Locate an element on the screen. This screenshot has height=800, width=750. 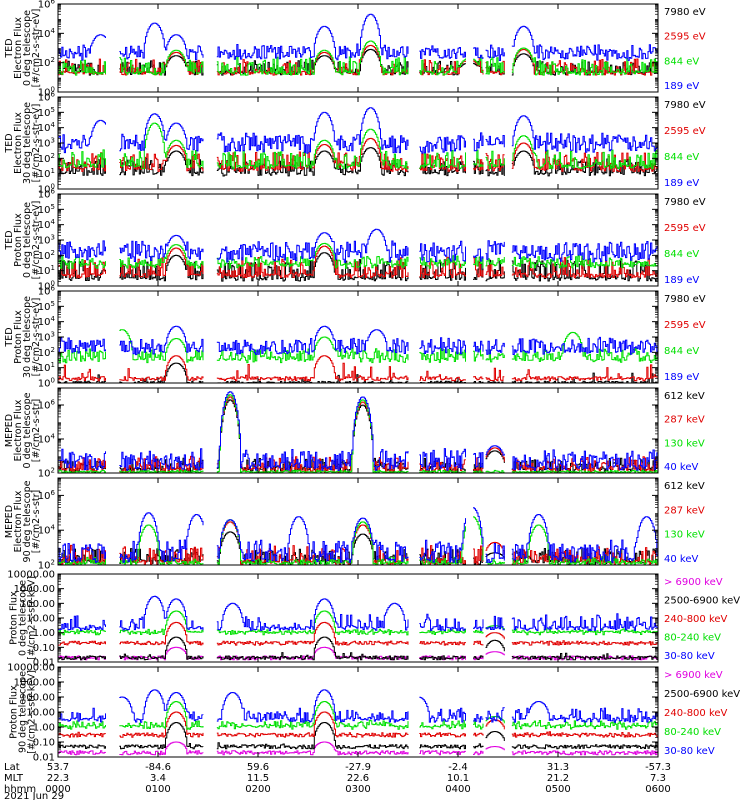
legend-entry: 844 eV is located at coordinates (681, 351).